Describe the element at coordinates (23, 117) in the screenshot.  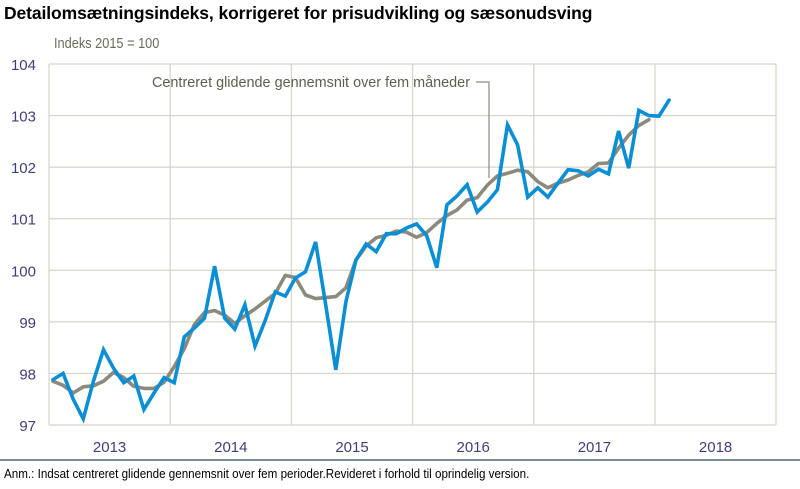
I see `y-tick-label: 103` at that location.